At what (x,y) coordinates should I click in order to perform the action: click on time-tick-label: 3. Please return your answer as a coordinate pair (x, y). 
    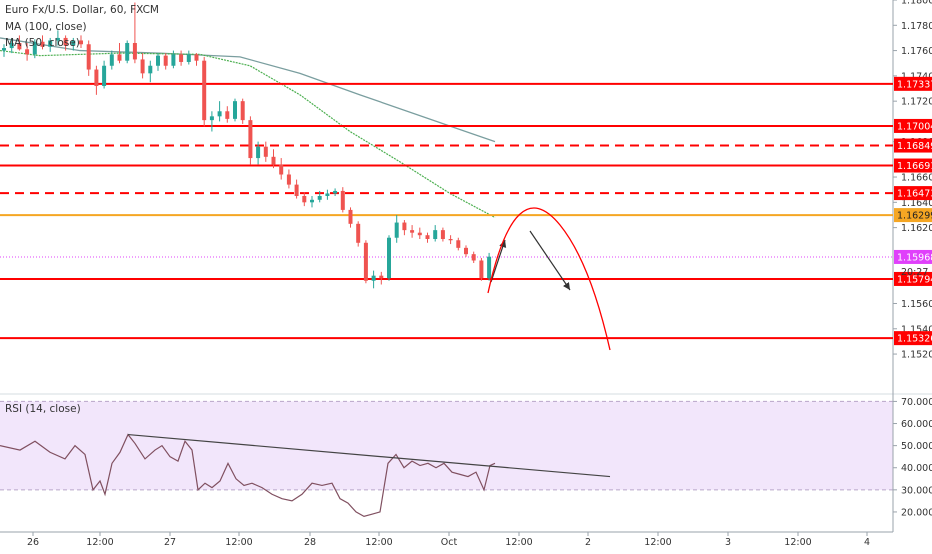
    Looking at the image, I should click on (728, 542).